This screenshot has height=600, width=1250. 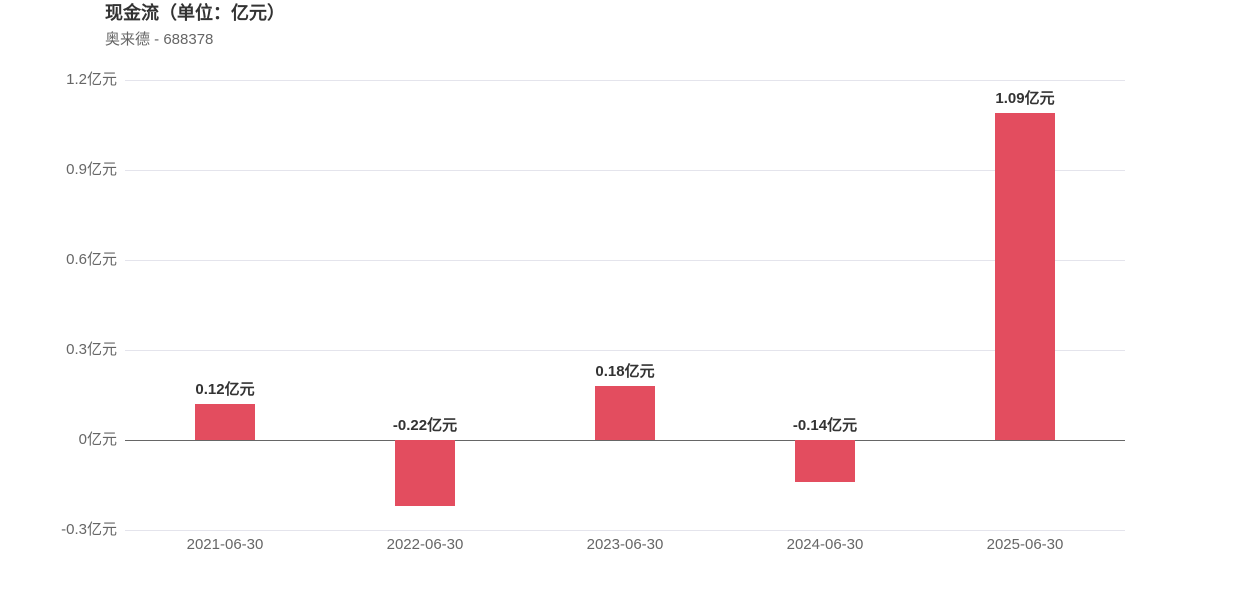 What do you see at coordinates (91, 79) in the screenshot?
I see `y-tick-label: 1.2亿元` at bounding box center [91, 79].